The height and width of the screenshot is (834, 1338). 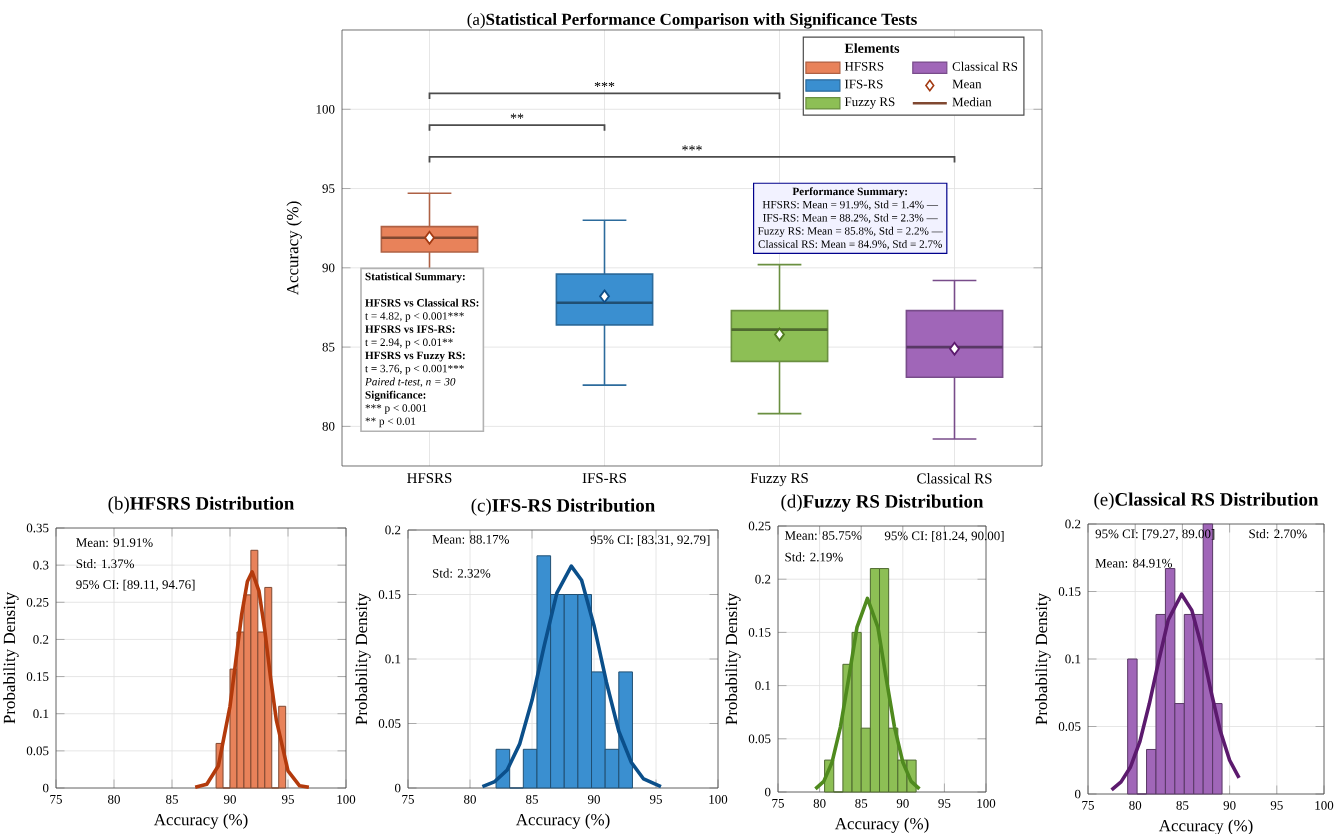 I want to click on chart-title: (c)IFS-RS Distribution, so click(x=563, y=507).